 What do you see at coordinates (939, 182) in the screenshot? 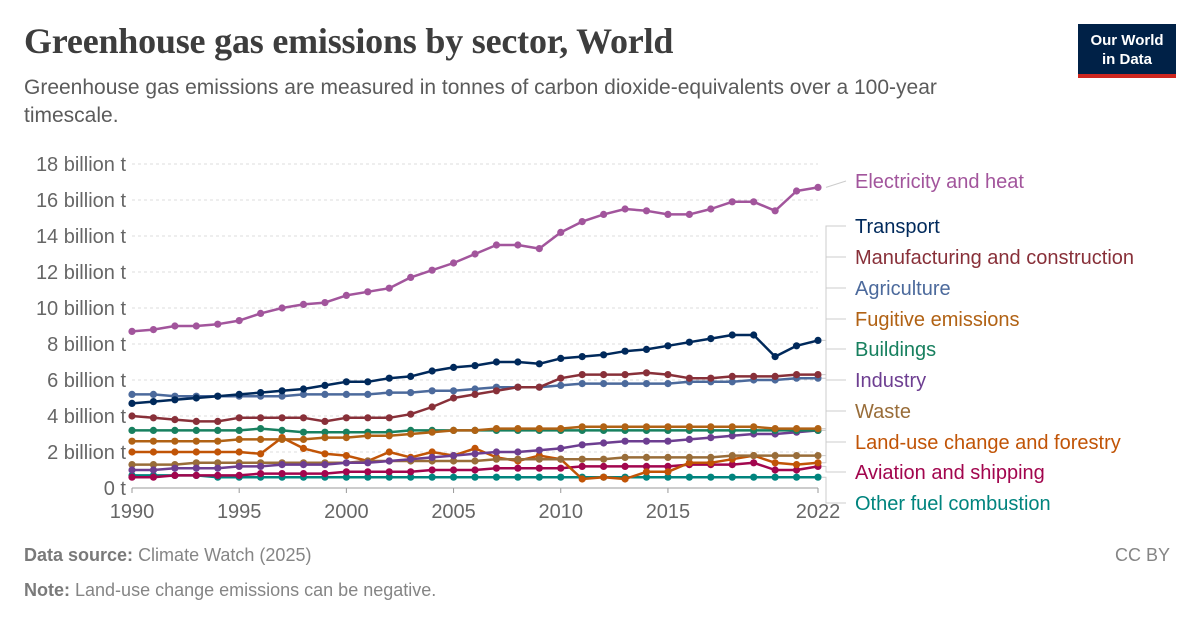
I see `legend-label: Electricity and heat` at bounding box center [939, 182].